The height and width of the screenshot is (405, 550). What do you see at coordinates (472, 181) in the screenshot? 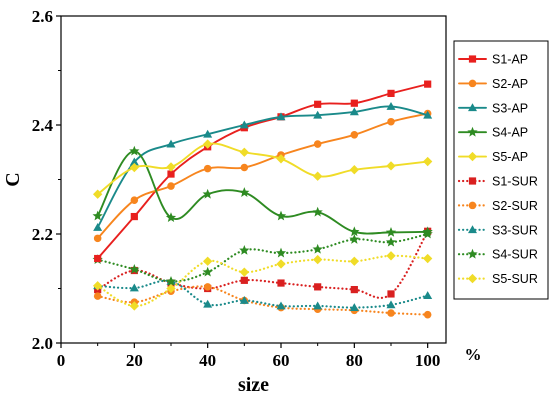
I see `legend-marker-s1-sur` at bounding box center [472, 181].